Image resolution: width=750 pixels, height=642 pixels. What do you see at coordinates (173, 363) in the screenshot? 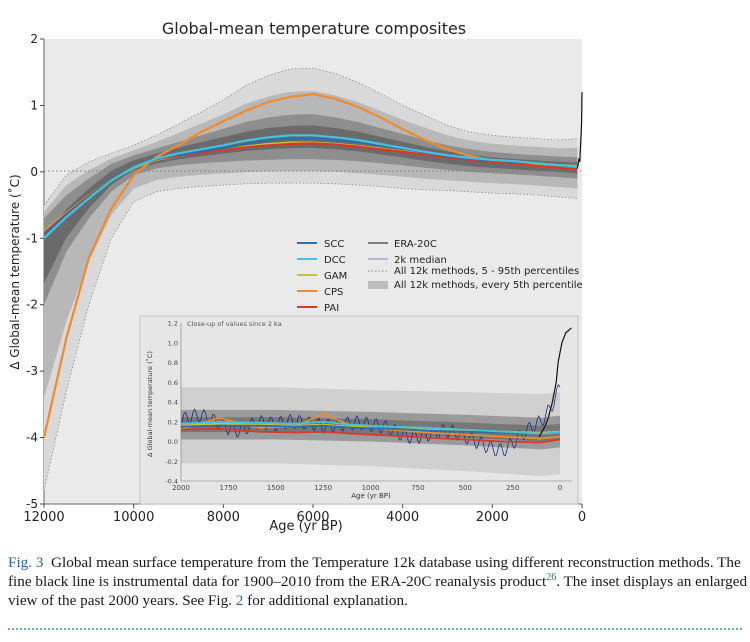
I see `inset-y-tick-label: 0.8` at bounding box center [173, 363].